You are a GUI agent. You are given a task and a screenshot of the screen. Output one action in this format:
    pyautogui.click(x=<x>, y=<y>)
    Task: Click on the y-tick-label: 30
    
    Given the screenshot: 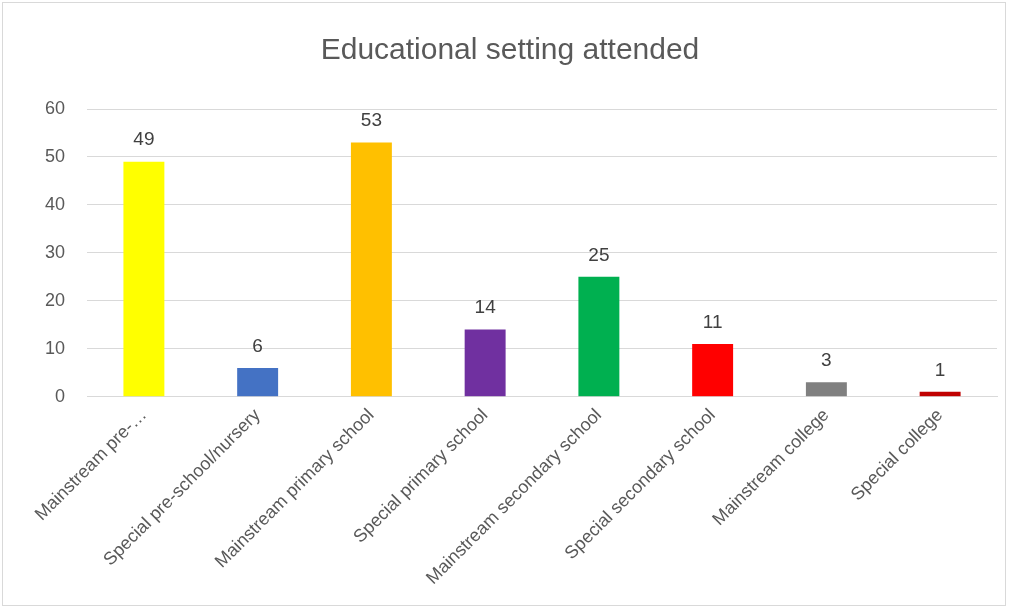 What is the action you would take?
    pyautogui.click(x=55, y=251)
    